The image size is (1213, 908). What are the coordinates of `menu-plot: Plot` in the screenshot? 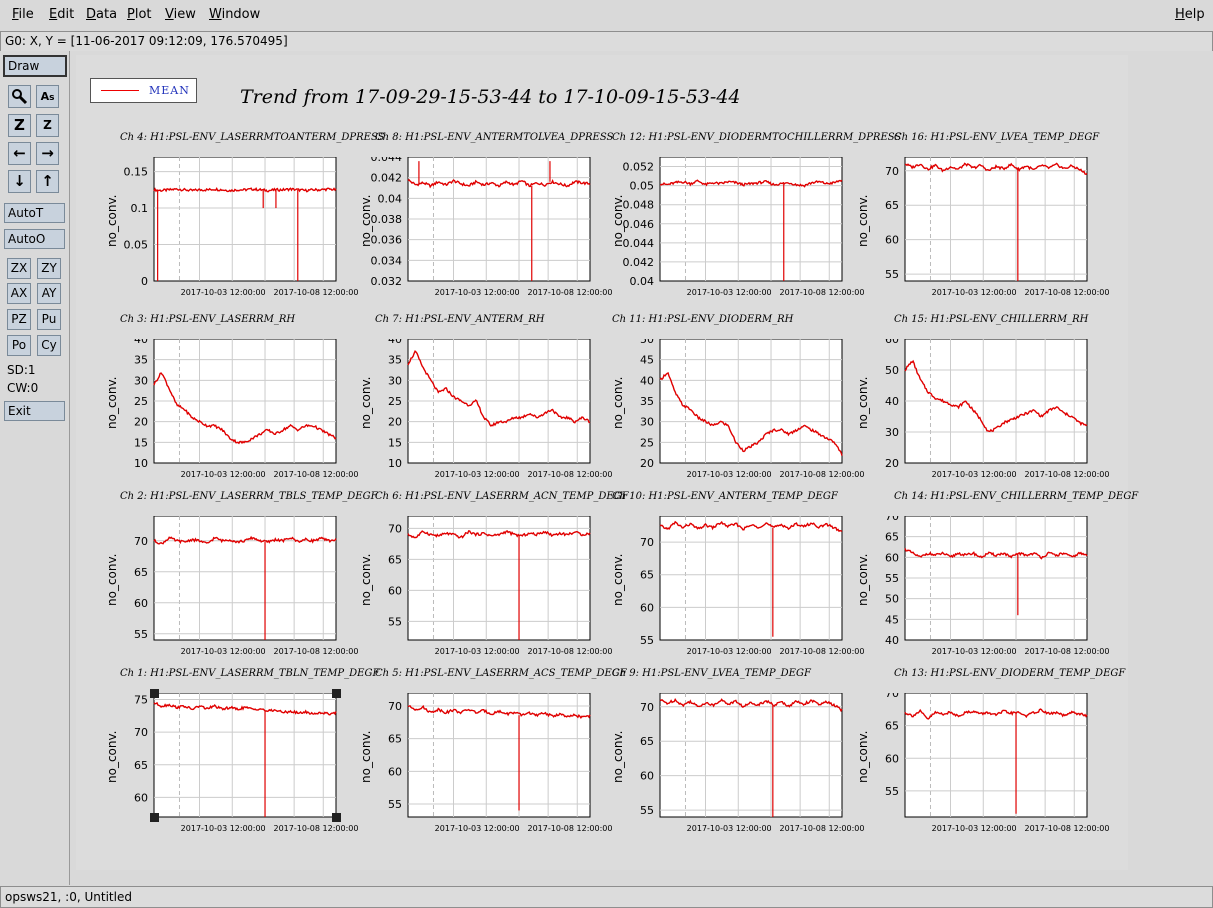 It's located at (139, 14).